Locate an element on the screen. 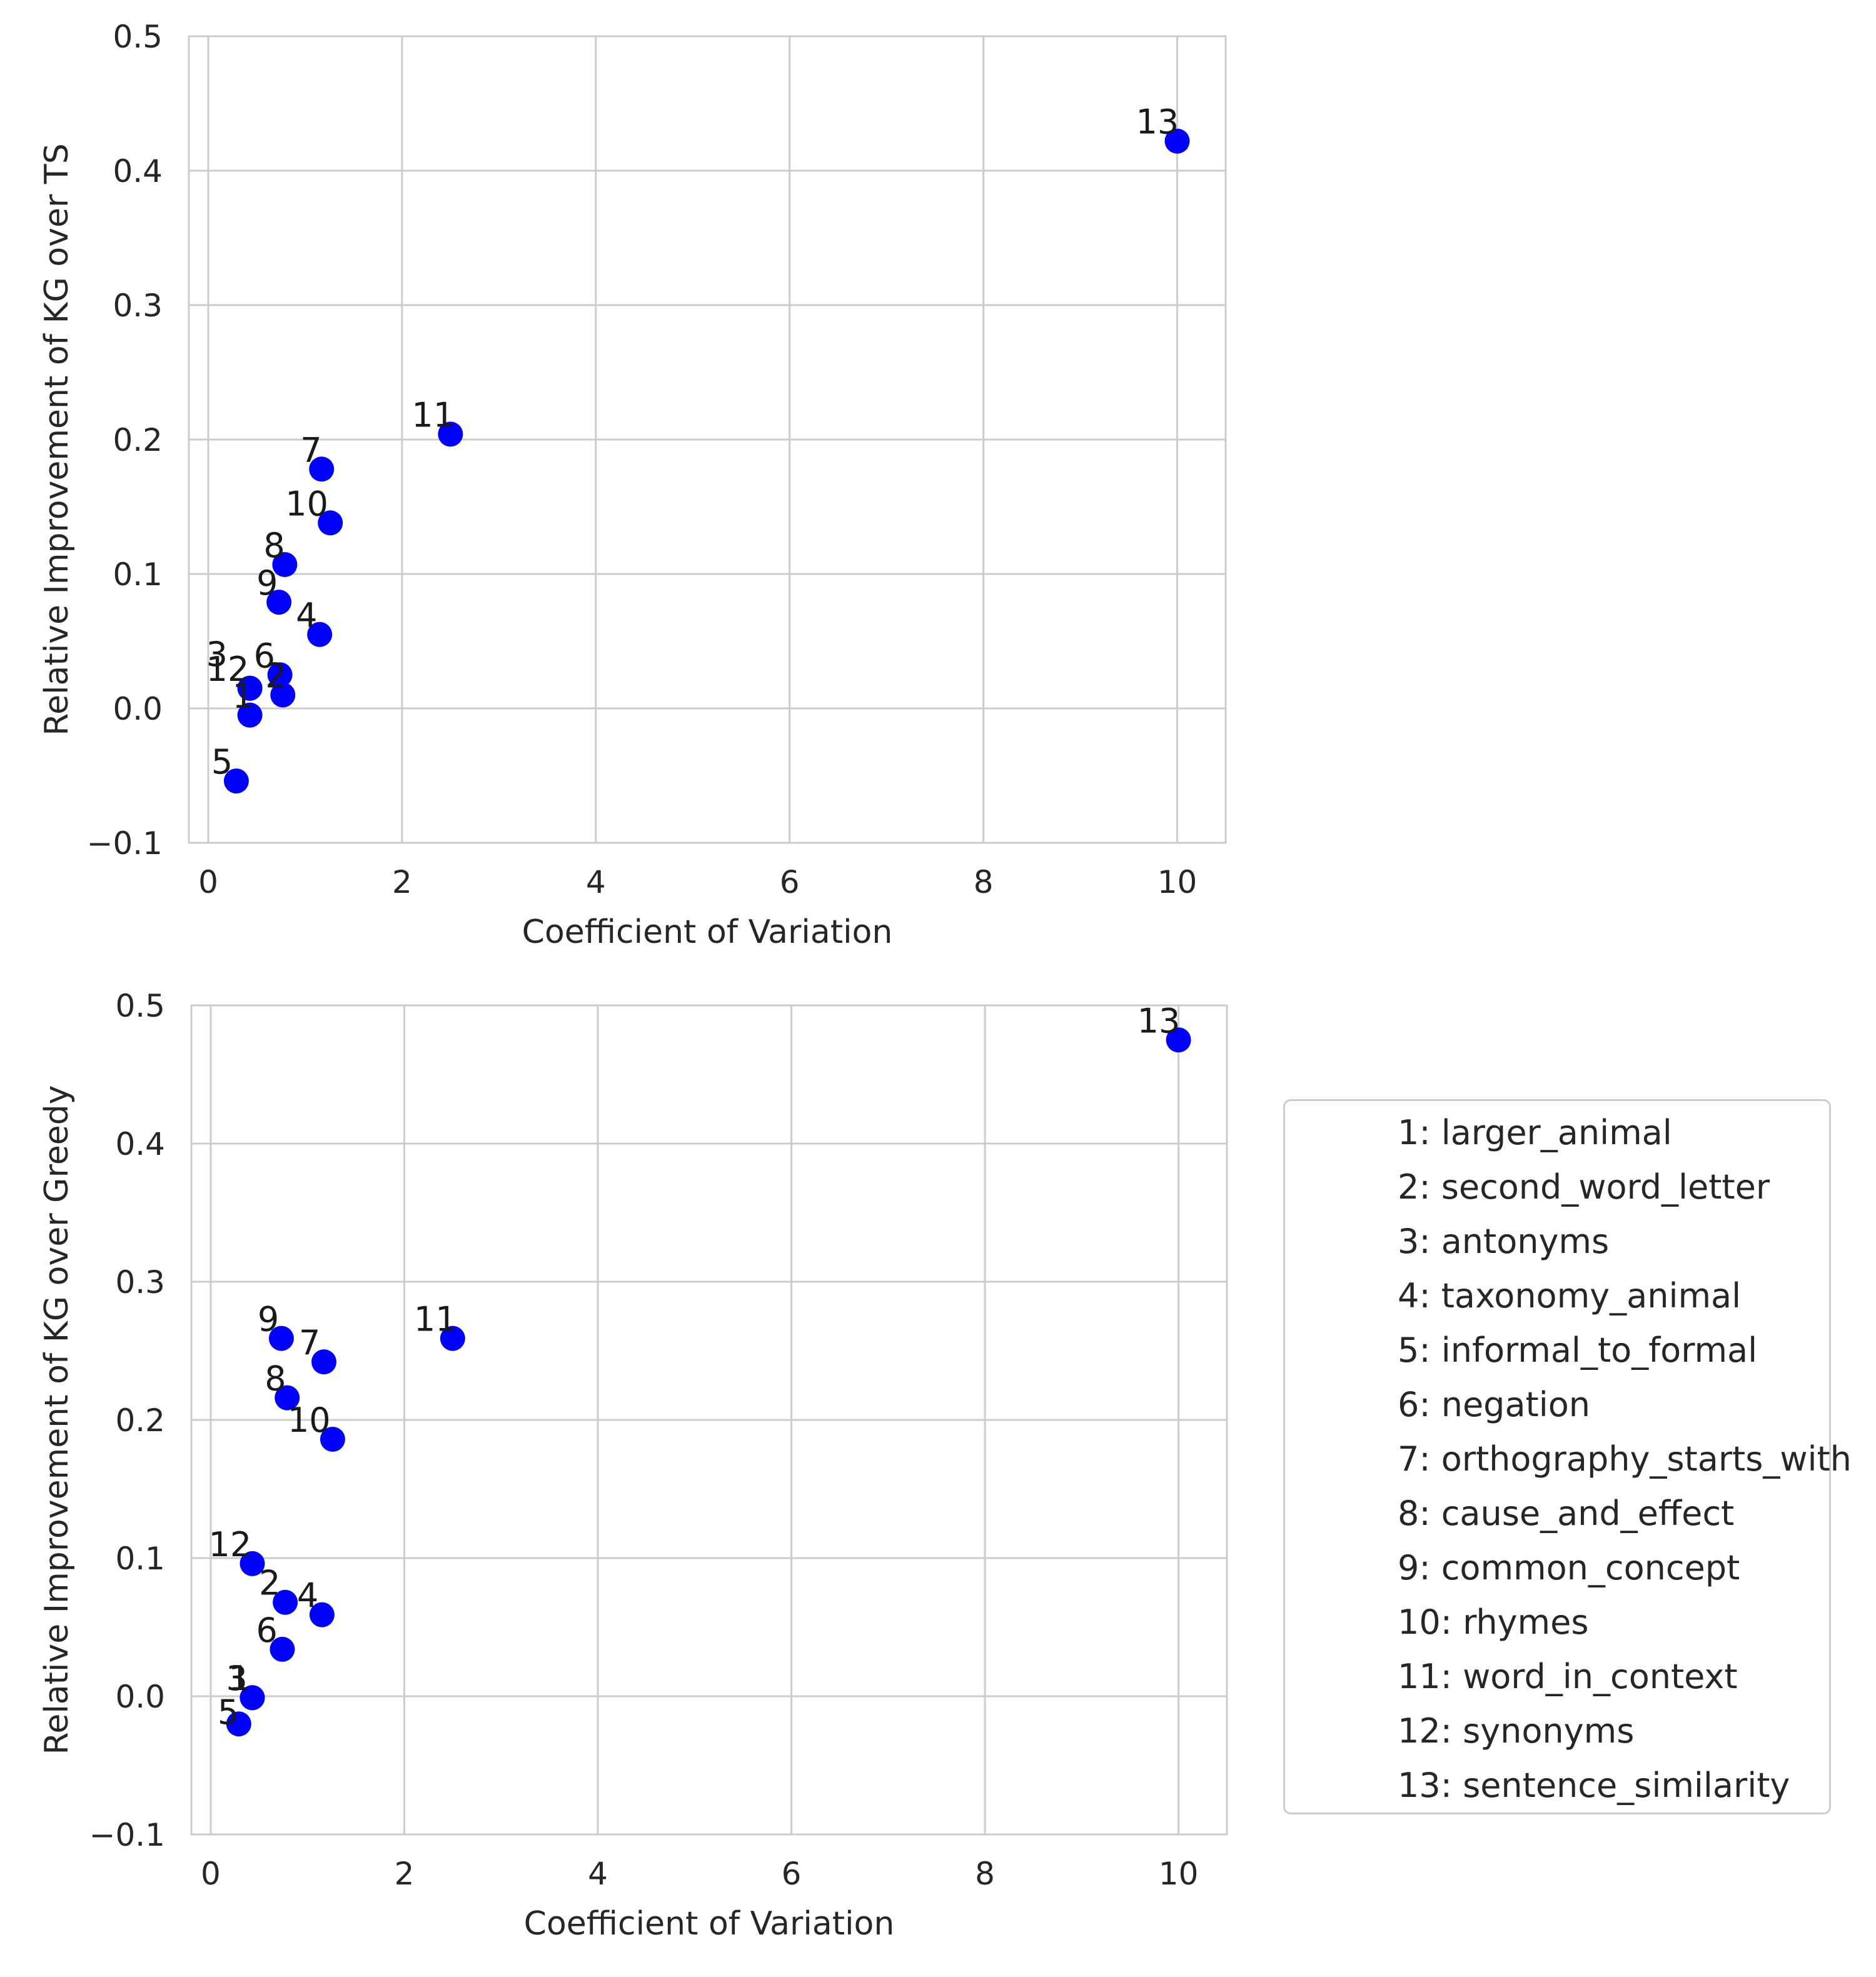 The width and height of the screenshot is (1876, 1977). plot2-y-tick-label: 0.1 is located at coordinates (140, 1559).